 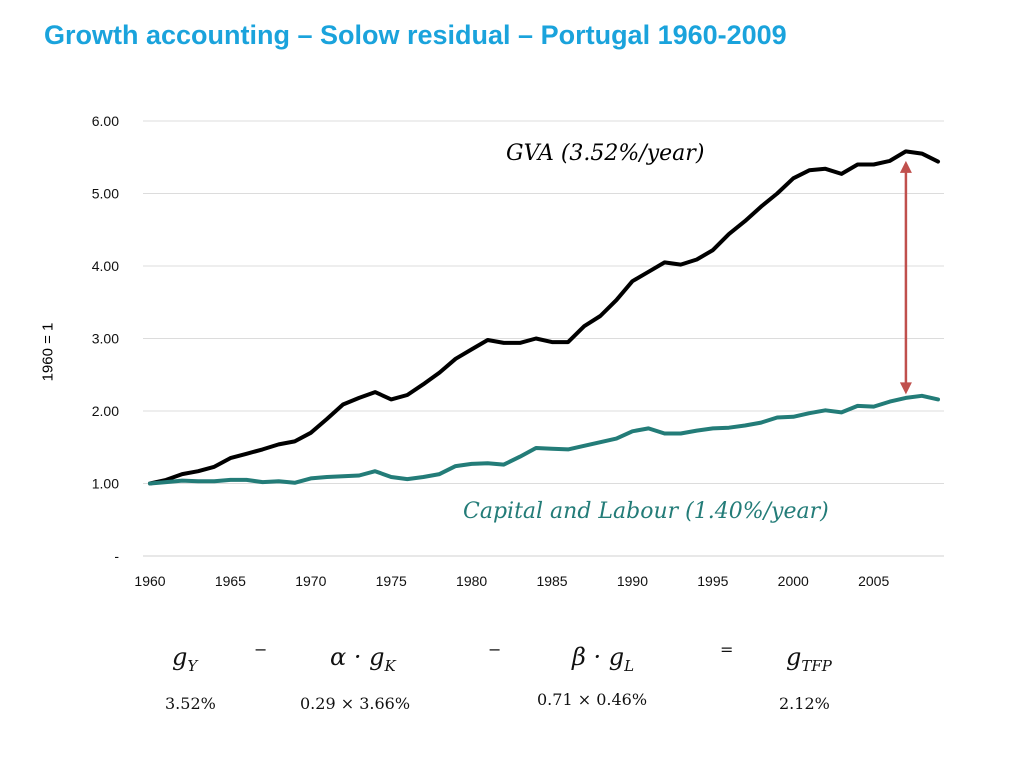 I want to click on x-tick-label: 1995, so click(x=712, y=581).